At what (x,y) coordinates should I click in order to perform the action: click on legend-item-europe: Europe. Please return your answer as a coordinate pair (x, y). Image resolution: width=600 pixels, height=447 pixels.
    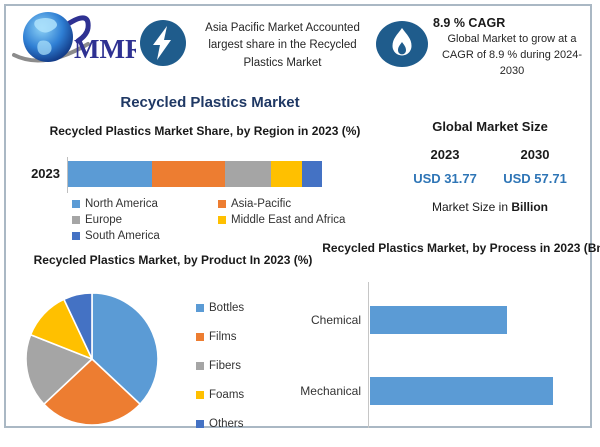
    Looking at the image, I should click on (145, 220).